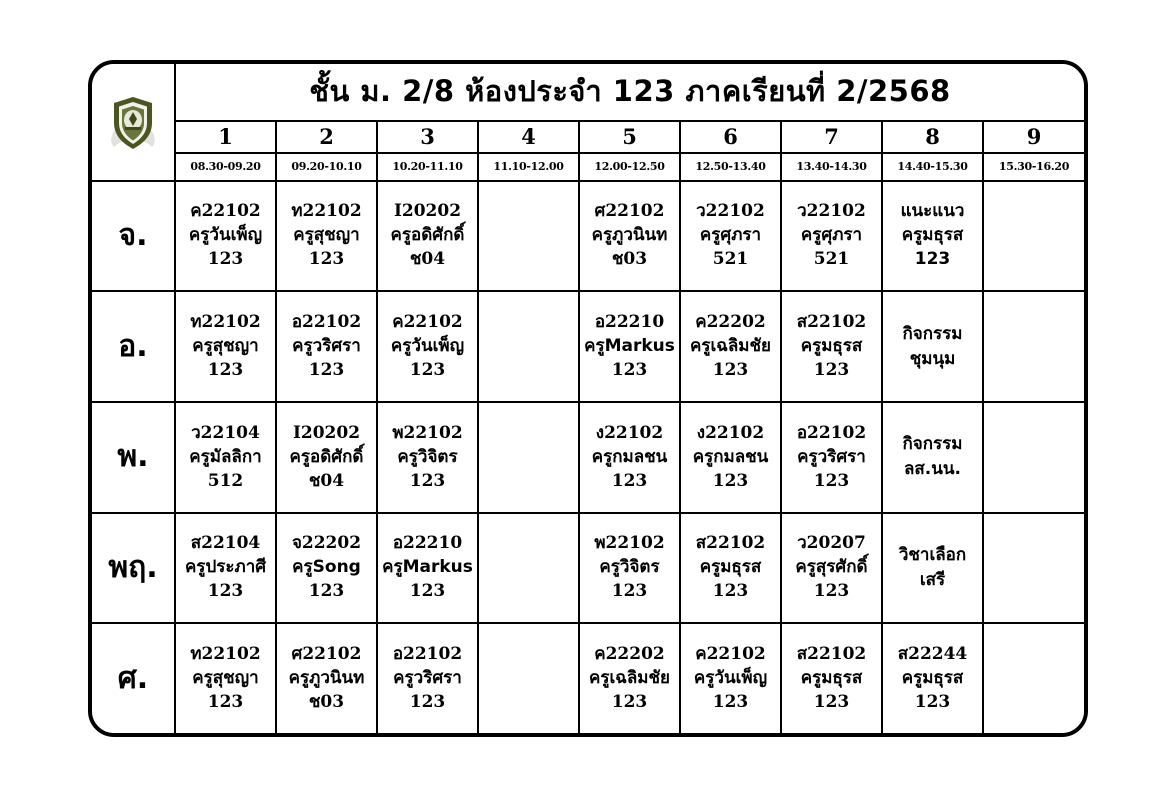 The width and height of the screenshot is (1161, 790). What do you see at coordinates (427, 236) in the screenshot?
I see `slot-monday-3: I20202 ครูอดิศักดิ์ ช04` at bounding box center [427, 236].